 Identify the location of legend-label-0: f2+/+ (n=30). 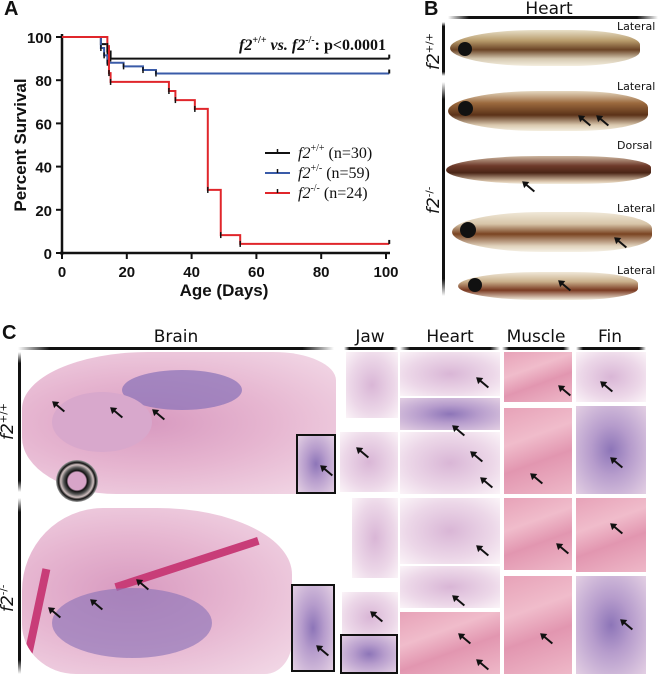
(335, 152).